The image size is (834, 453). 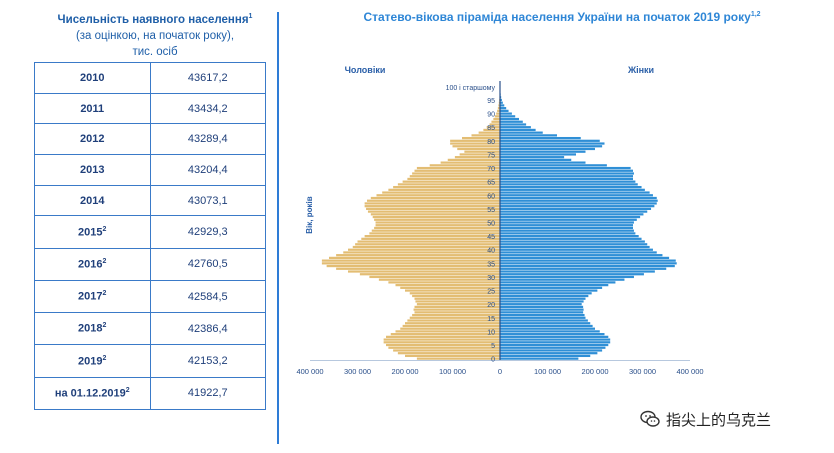 I want to click on x-tick-label: 400 000, so click(x=309, y=371).